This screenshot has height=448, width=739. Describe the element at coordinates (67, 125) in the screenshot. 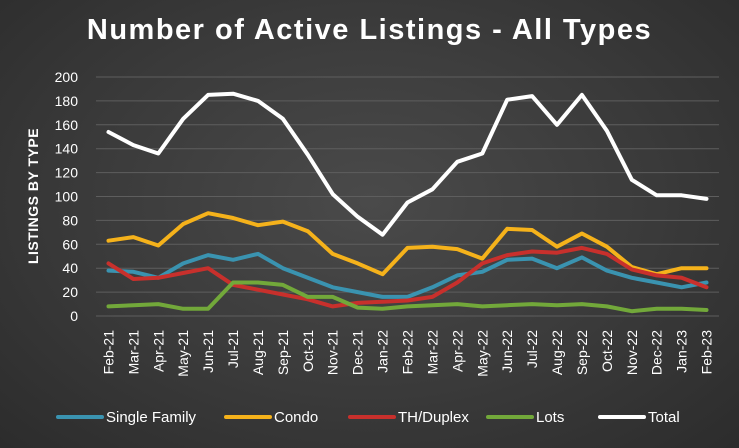

I see `y-tick-label: 160` at that location.